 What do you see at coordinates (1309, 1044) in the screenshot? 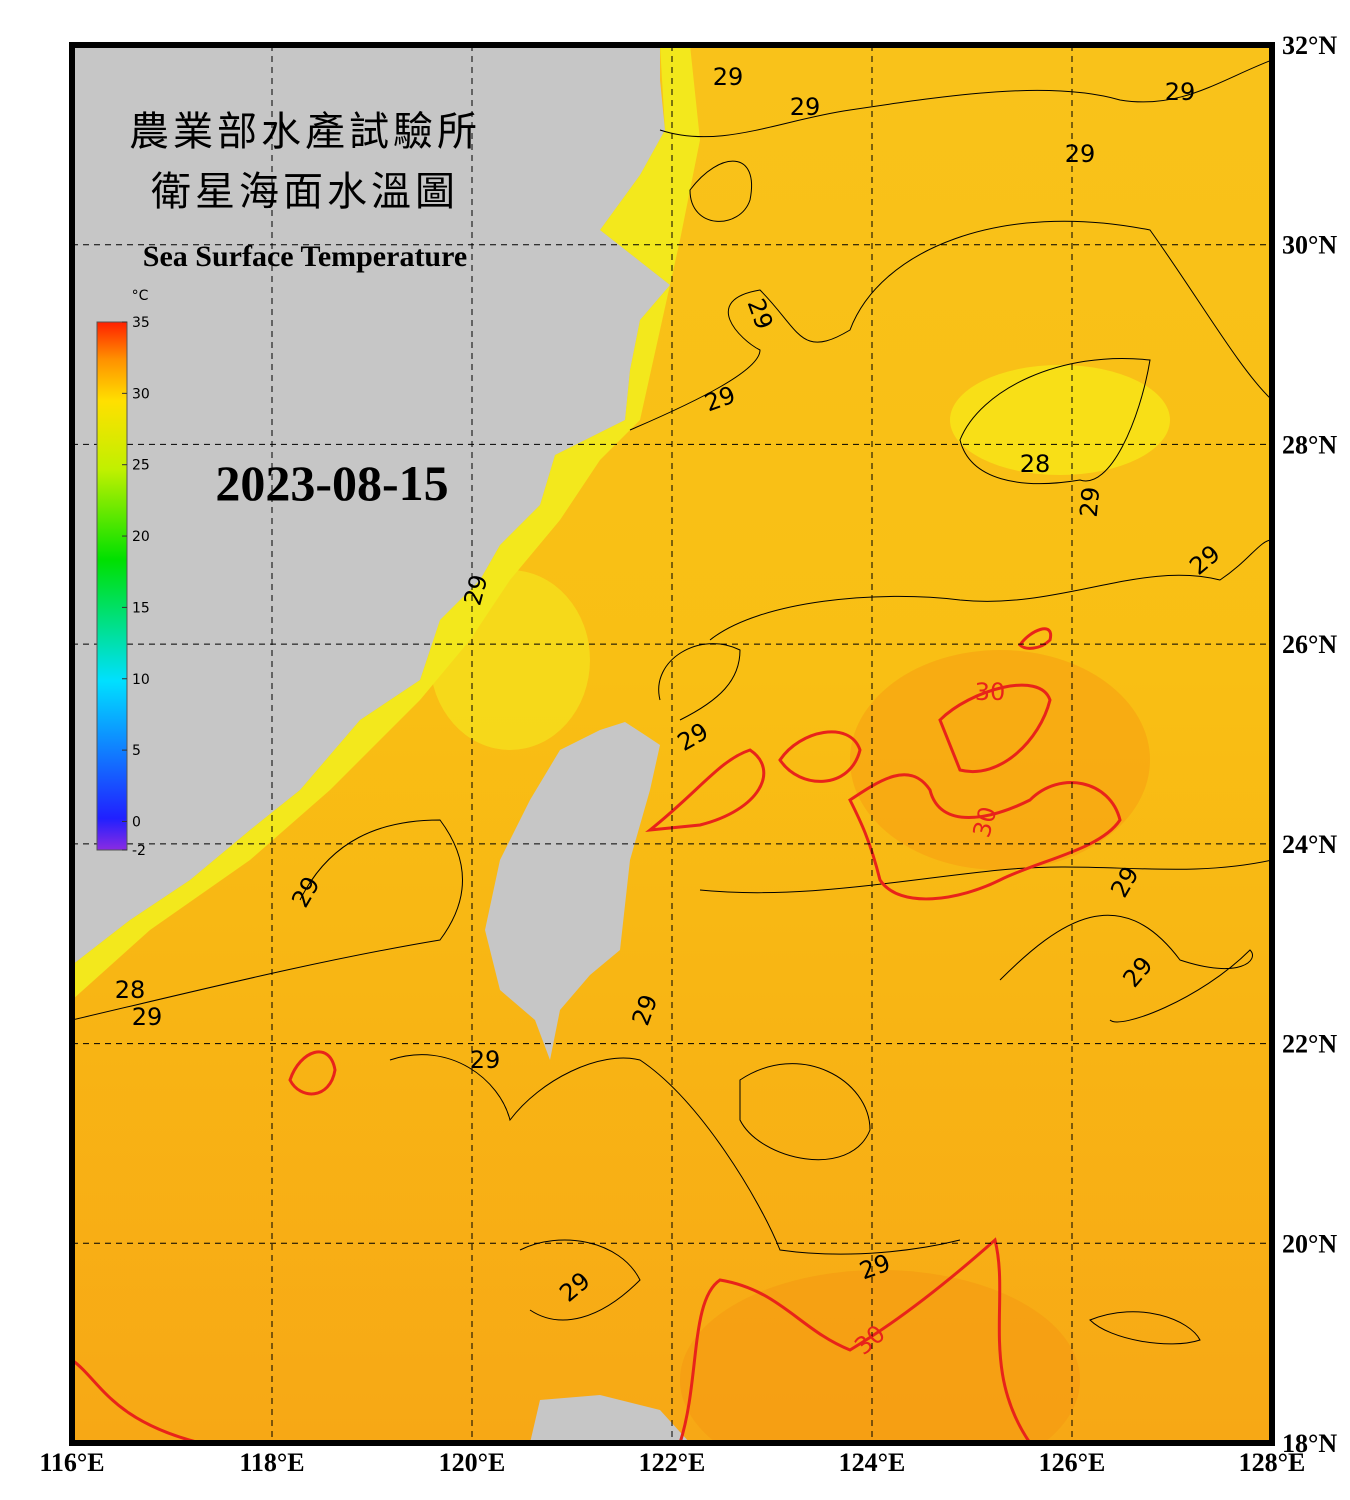
I see `lat-tick-label: 22°N` at bounding box center [1309, 1044].